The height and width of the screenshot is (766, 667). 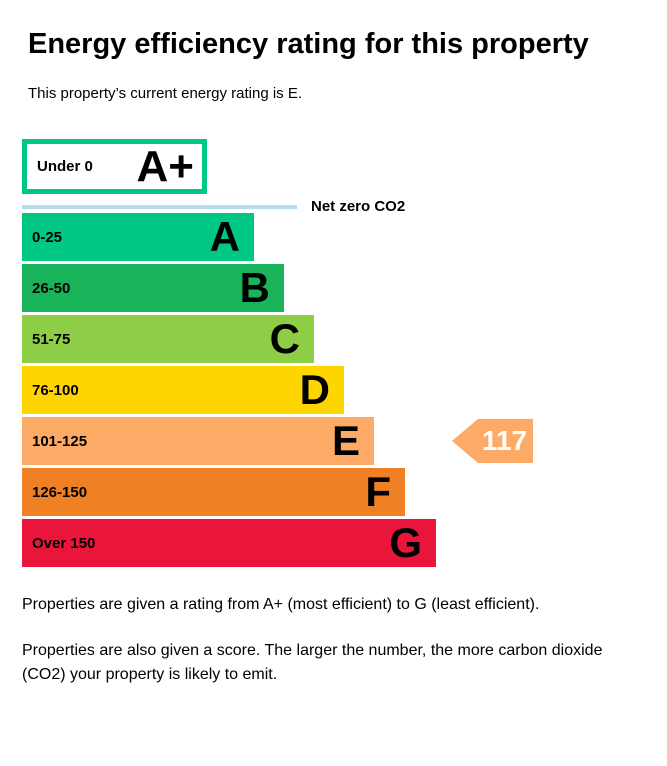 What do you see at coordinates (159, 206) in the screenshot?
I see `net-zero-line` at bounding box center [159, 206].